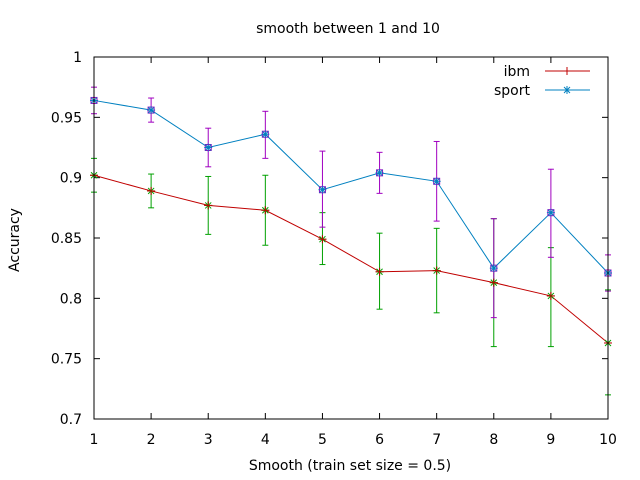  What do you see at coordinates (66, 360) in the screenshot?
I see `y-tick-label: 0.75` at bounding box center [66, 360].